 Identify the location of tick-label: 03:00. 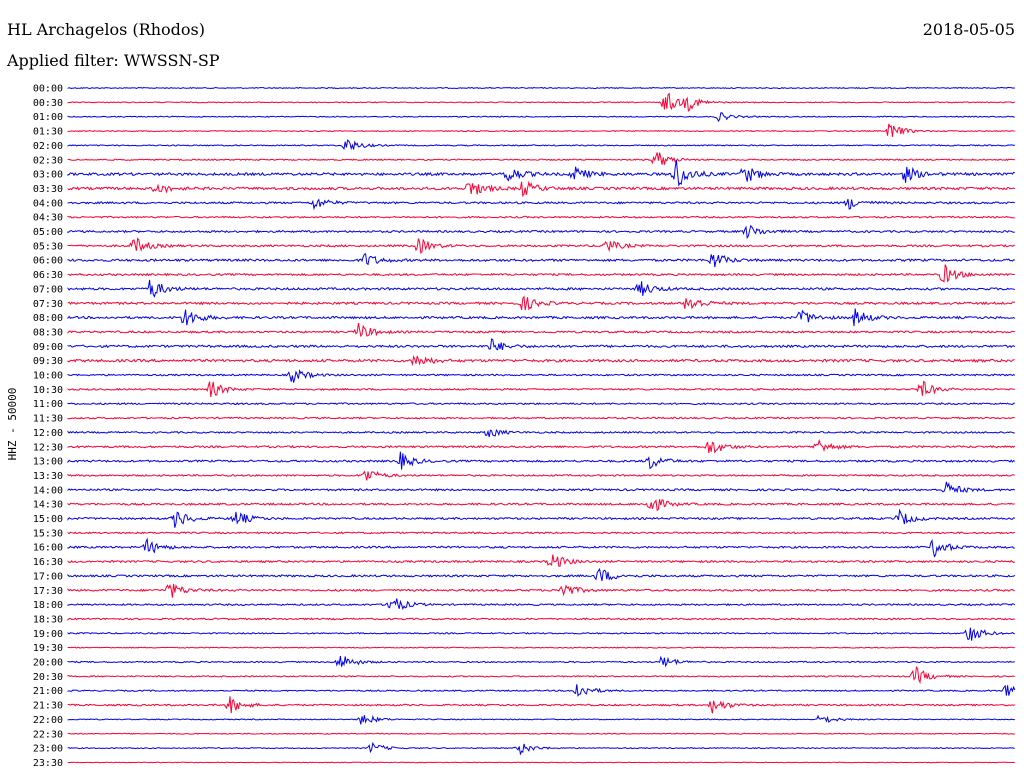
(48, 175).